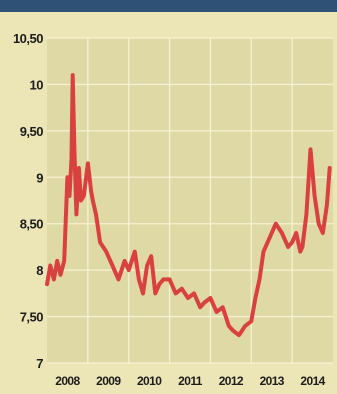 Image resolution: width=337 pixels, height=394 pixels. Describe the element at coordinates (149, 381) in the screenshot. I see `x-tick-label: 2010` at that location.